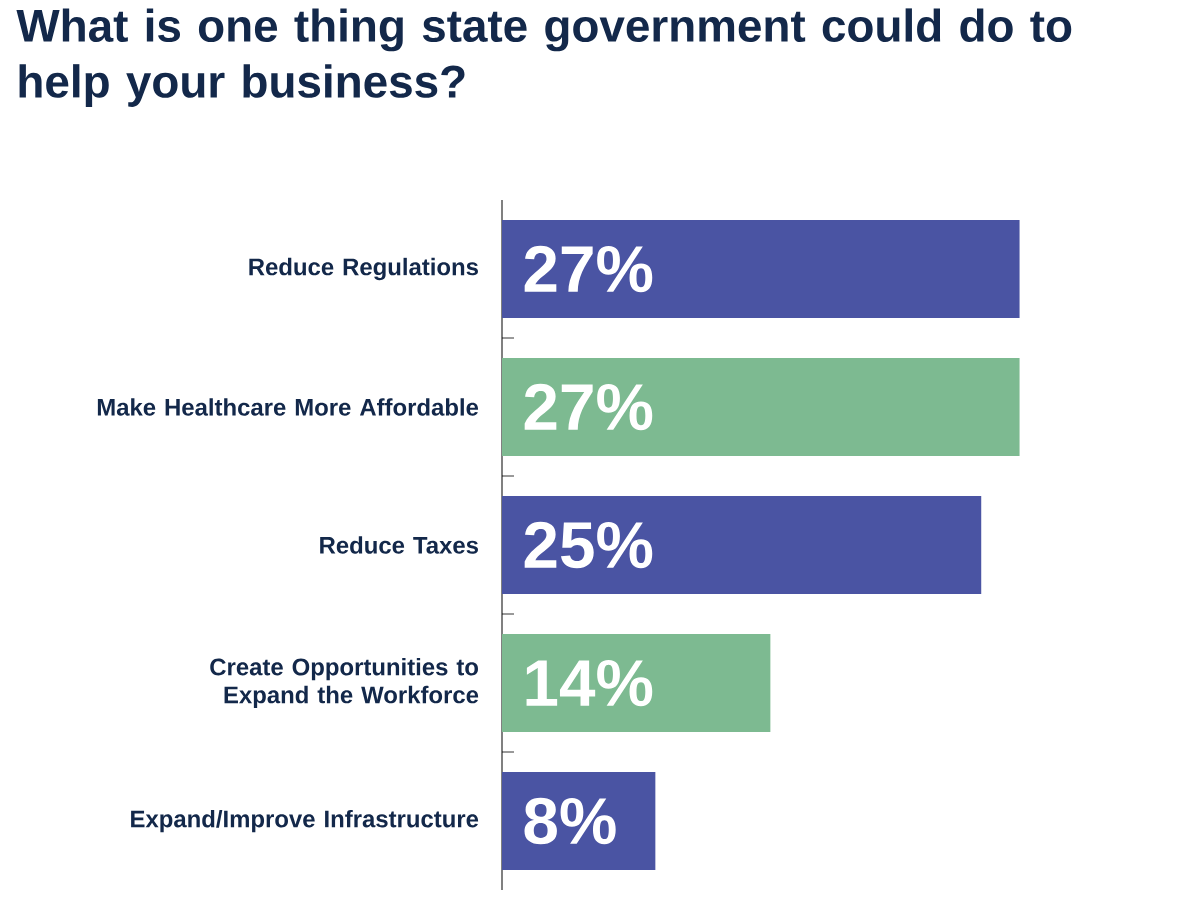 This screenshot has width=1180, height=900. I want to click on y-tick-label: Reduce Taxes, so click(399, 545).